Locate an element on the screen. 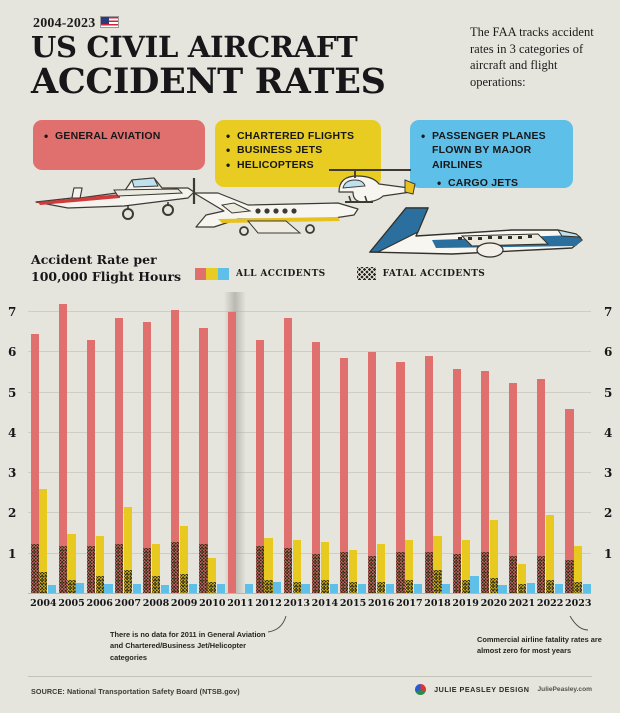 The image size is (620, 713). bar-airlines-2021 is located at coordinates (530, 588).